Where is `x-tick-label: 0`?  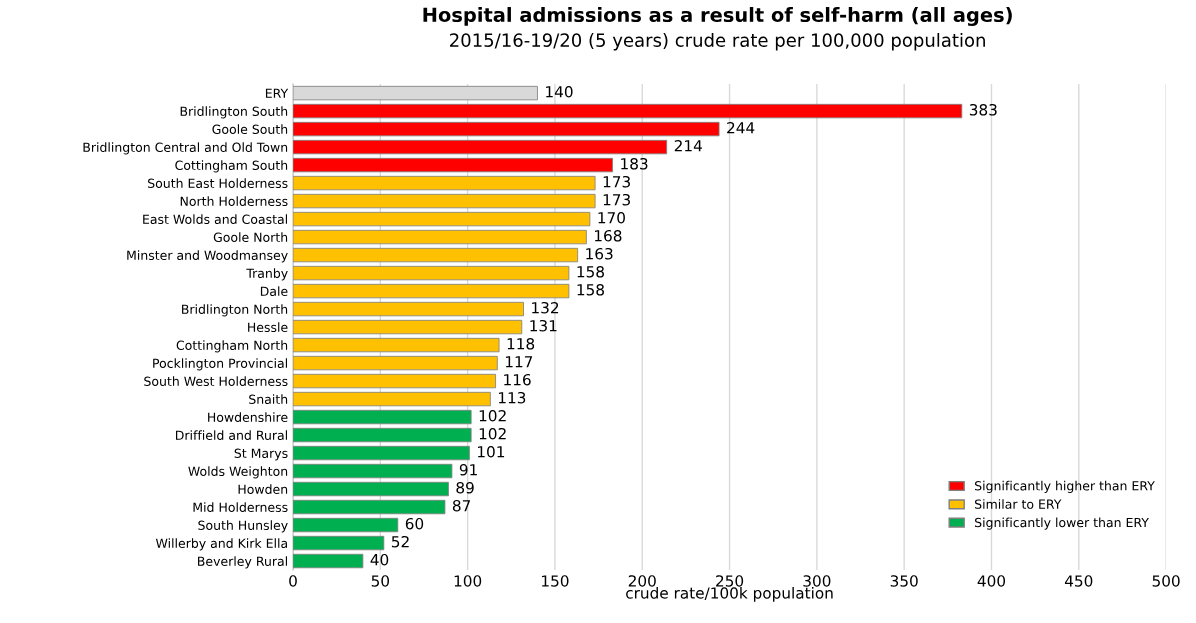 x-tick-label: 0 is located at coordinates (293, 581).